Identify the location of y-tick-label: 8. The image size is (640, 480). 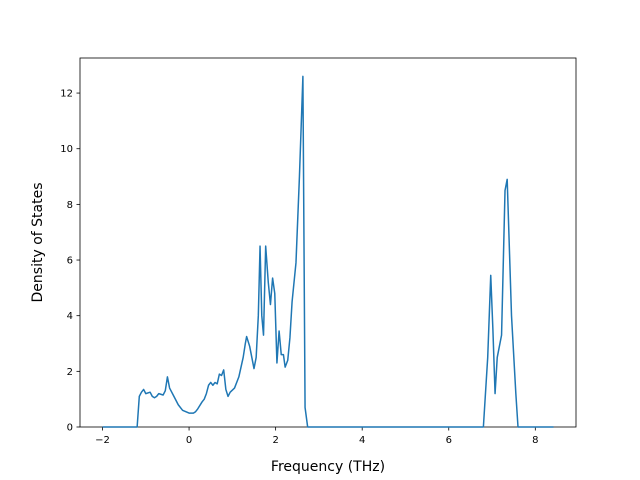
(70, 205).